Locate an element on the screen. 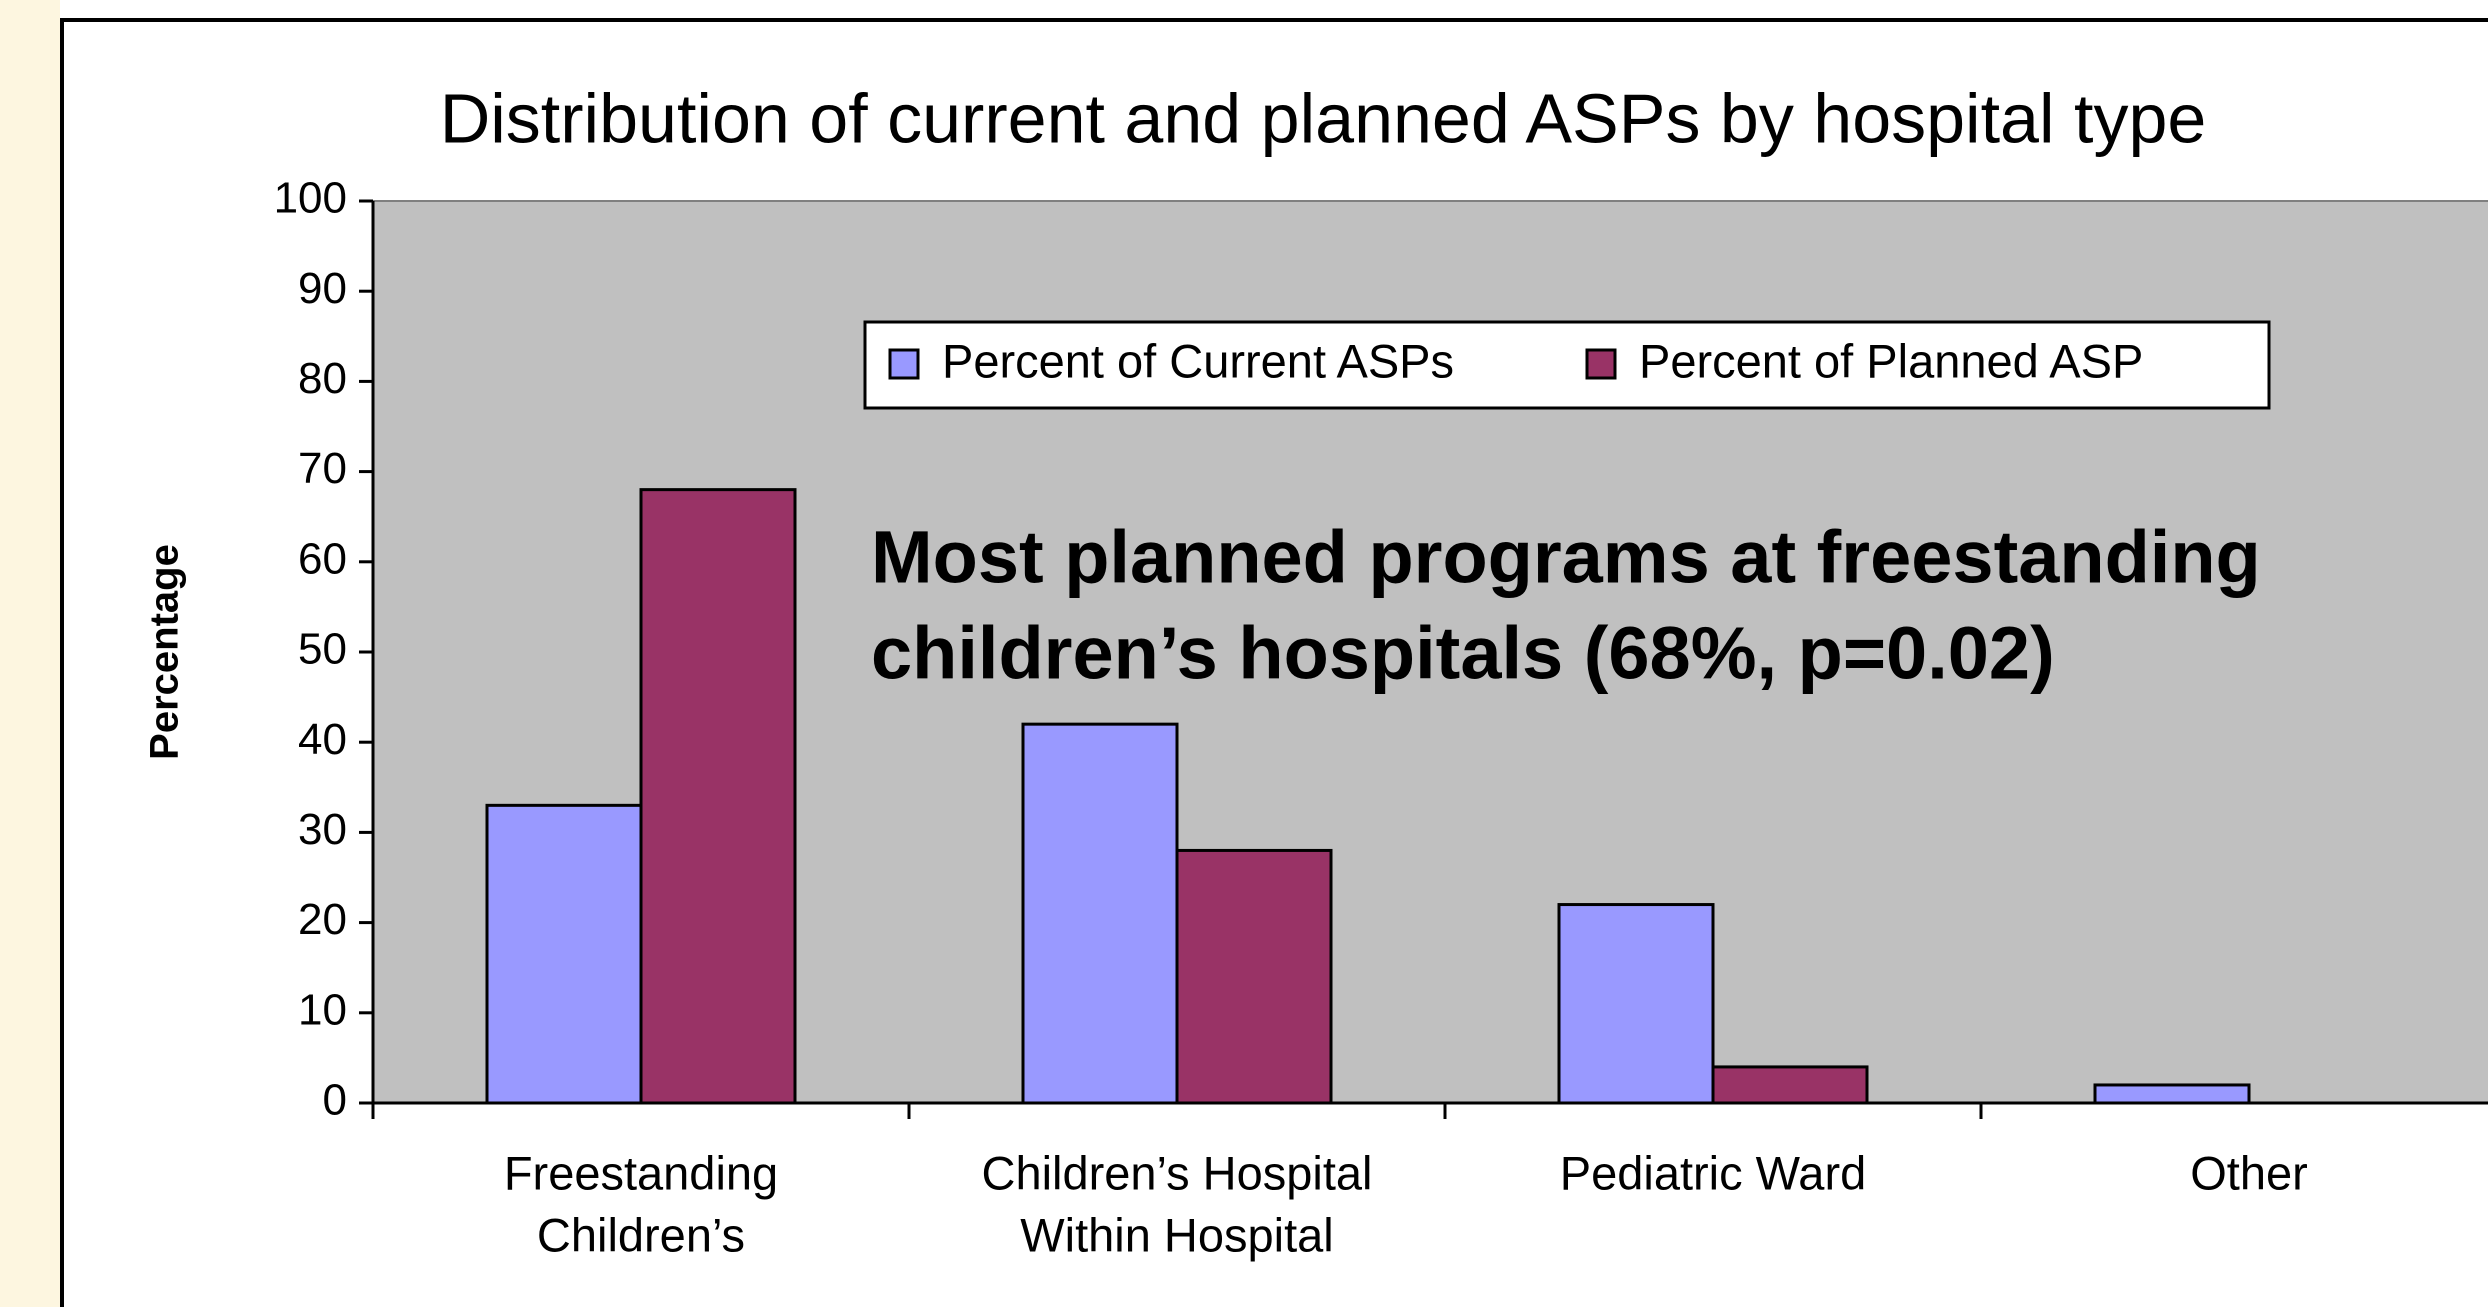 The width and height of the screenshot is (2488, 1307). y-tick-label: 50 is located at coordinates (322, 649).